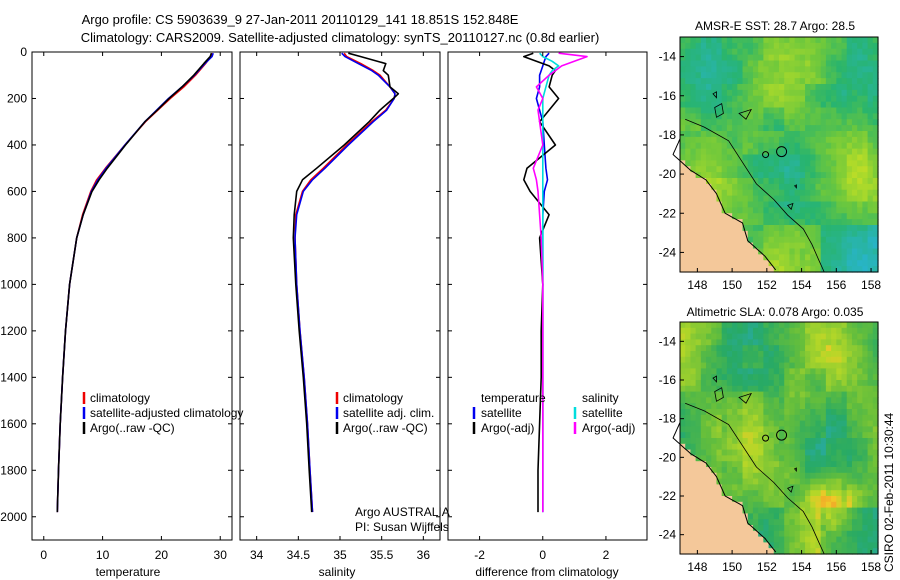  What do you see at coordinates (719, 110) in the screenshot?
I see `reef-outline` at bounding box center [719, 110].